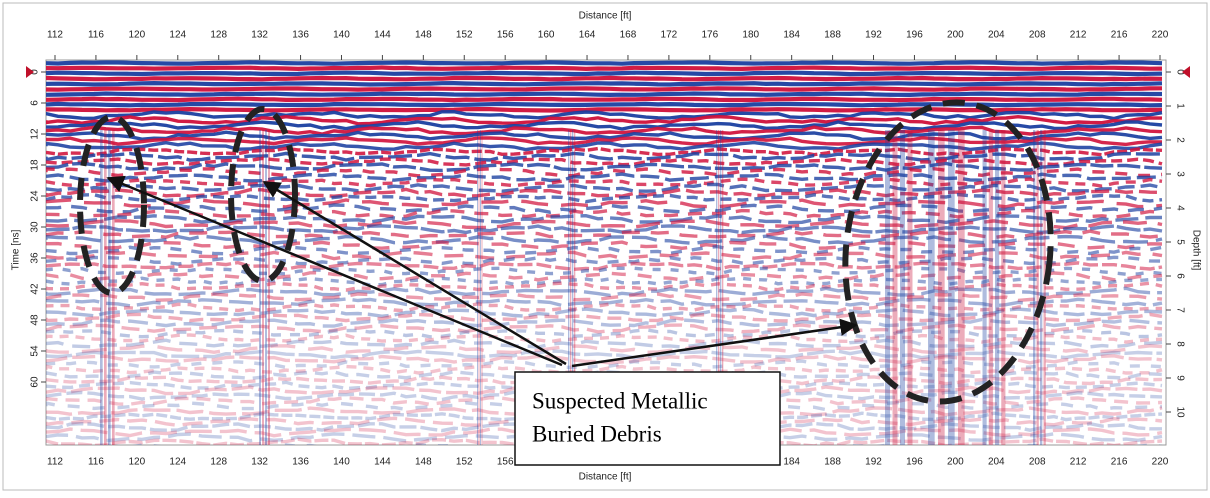  What do you see at coordinates (669, 35) in the screenshot?
I see `top-tick-label: 172` at bounding box center [669, 35].